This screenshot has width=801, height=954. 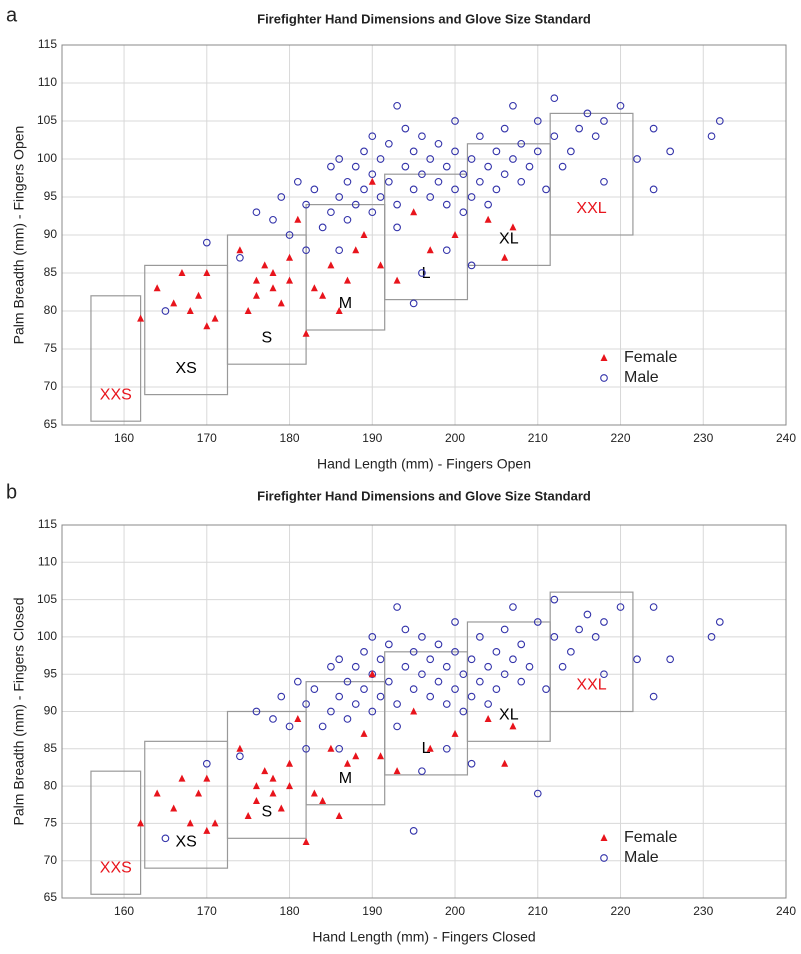 I want to click on y-tick-label: 75, so click(x=51, y=823).